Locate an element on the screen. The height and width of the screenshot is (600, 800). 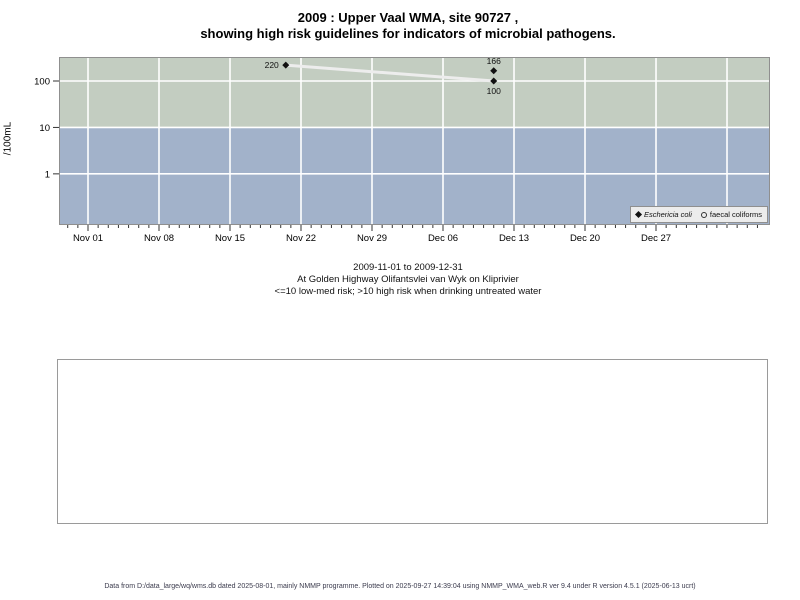
series-layer: 220 100 166 is located at coordinates (383, 76).